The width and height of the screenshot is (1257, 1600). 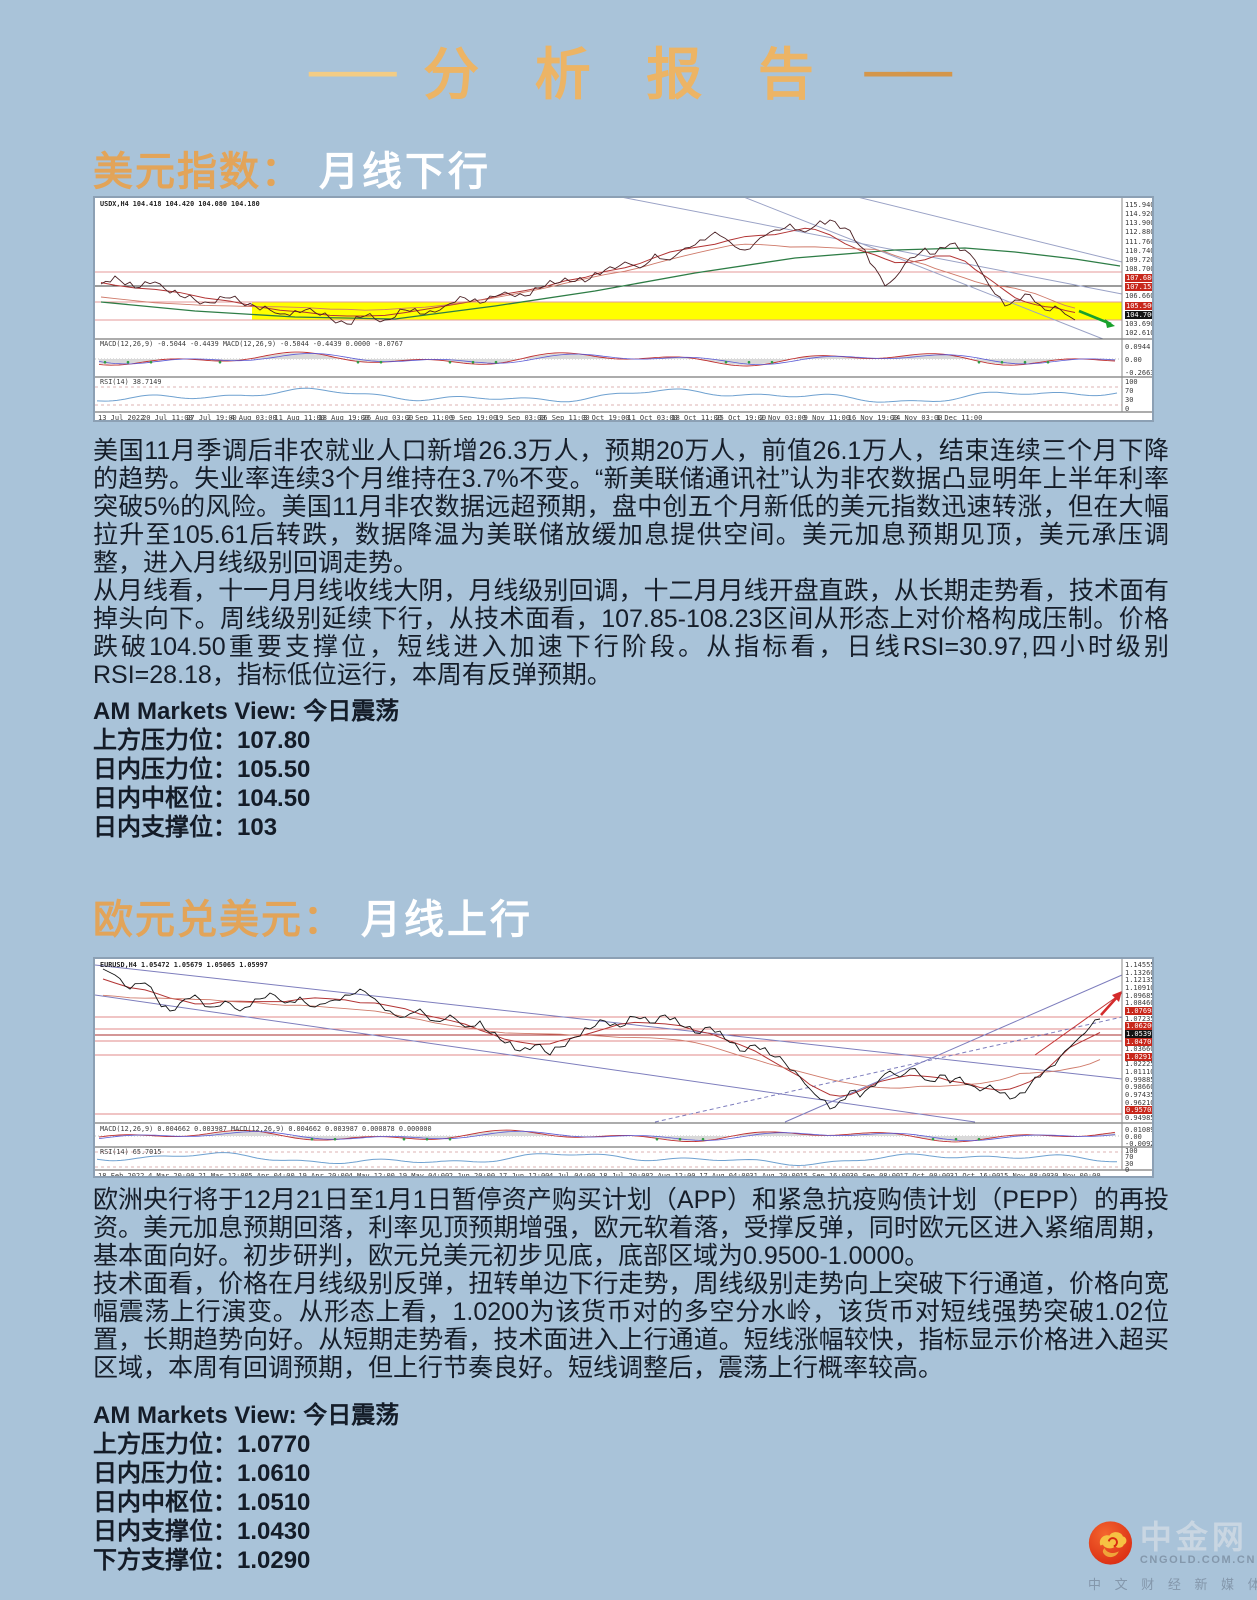 I want to click on time-tick-label: 15 Nov 08:00, so click(x=1025, y=1175).